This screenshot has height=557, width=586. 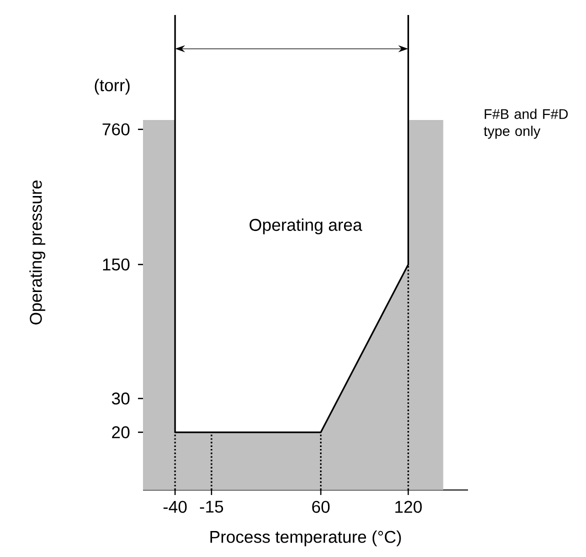 What do you see at coordinates (121, 398) in the screenshot?
I see `y-tick-label: 30` at bounding box center [121, 398].